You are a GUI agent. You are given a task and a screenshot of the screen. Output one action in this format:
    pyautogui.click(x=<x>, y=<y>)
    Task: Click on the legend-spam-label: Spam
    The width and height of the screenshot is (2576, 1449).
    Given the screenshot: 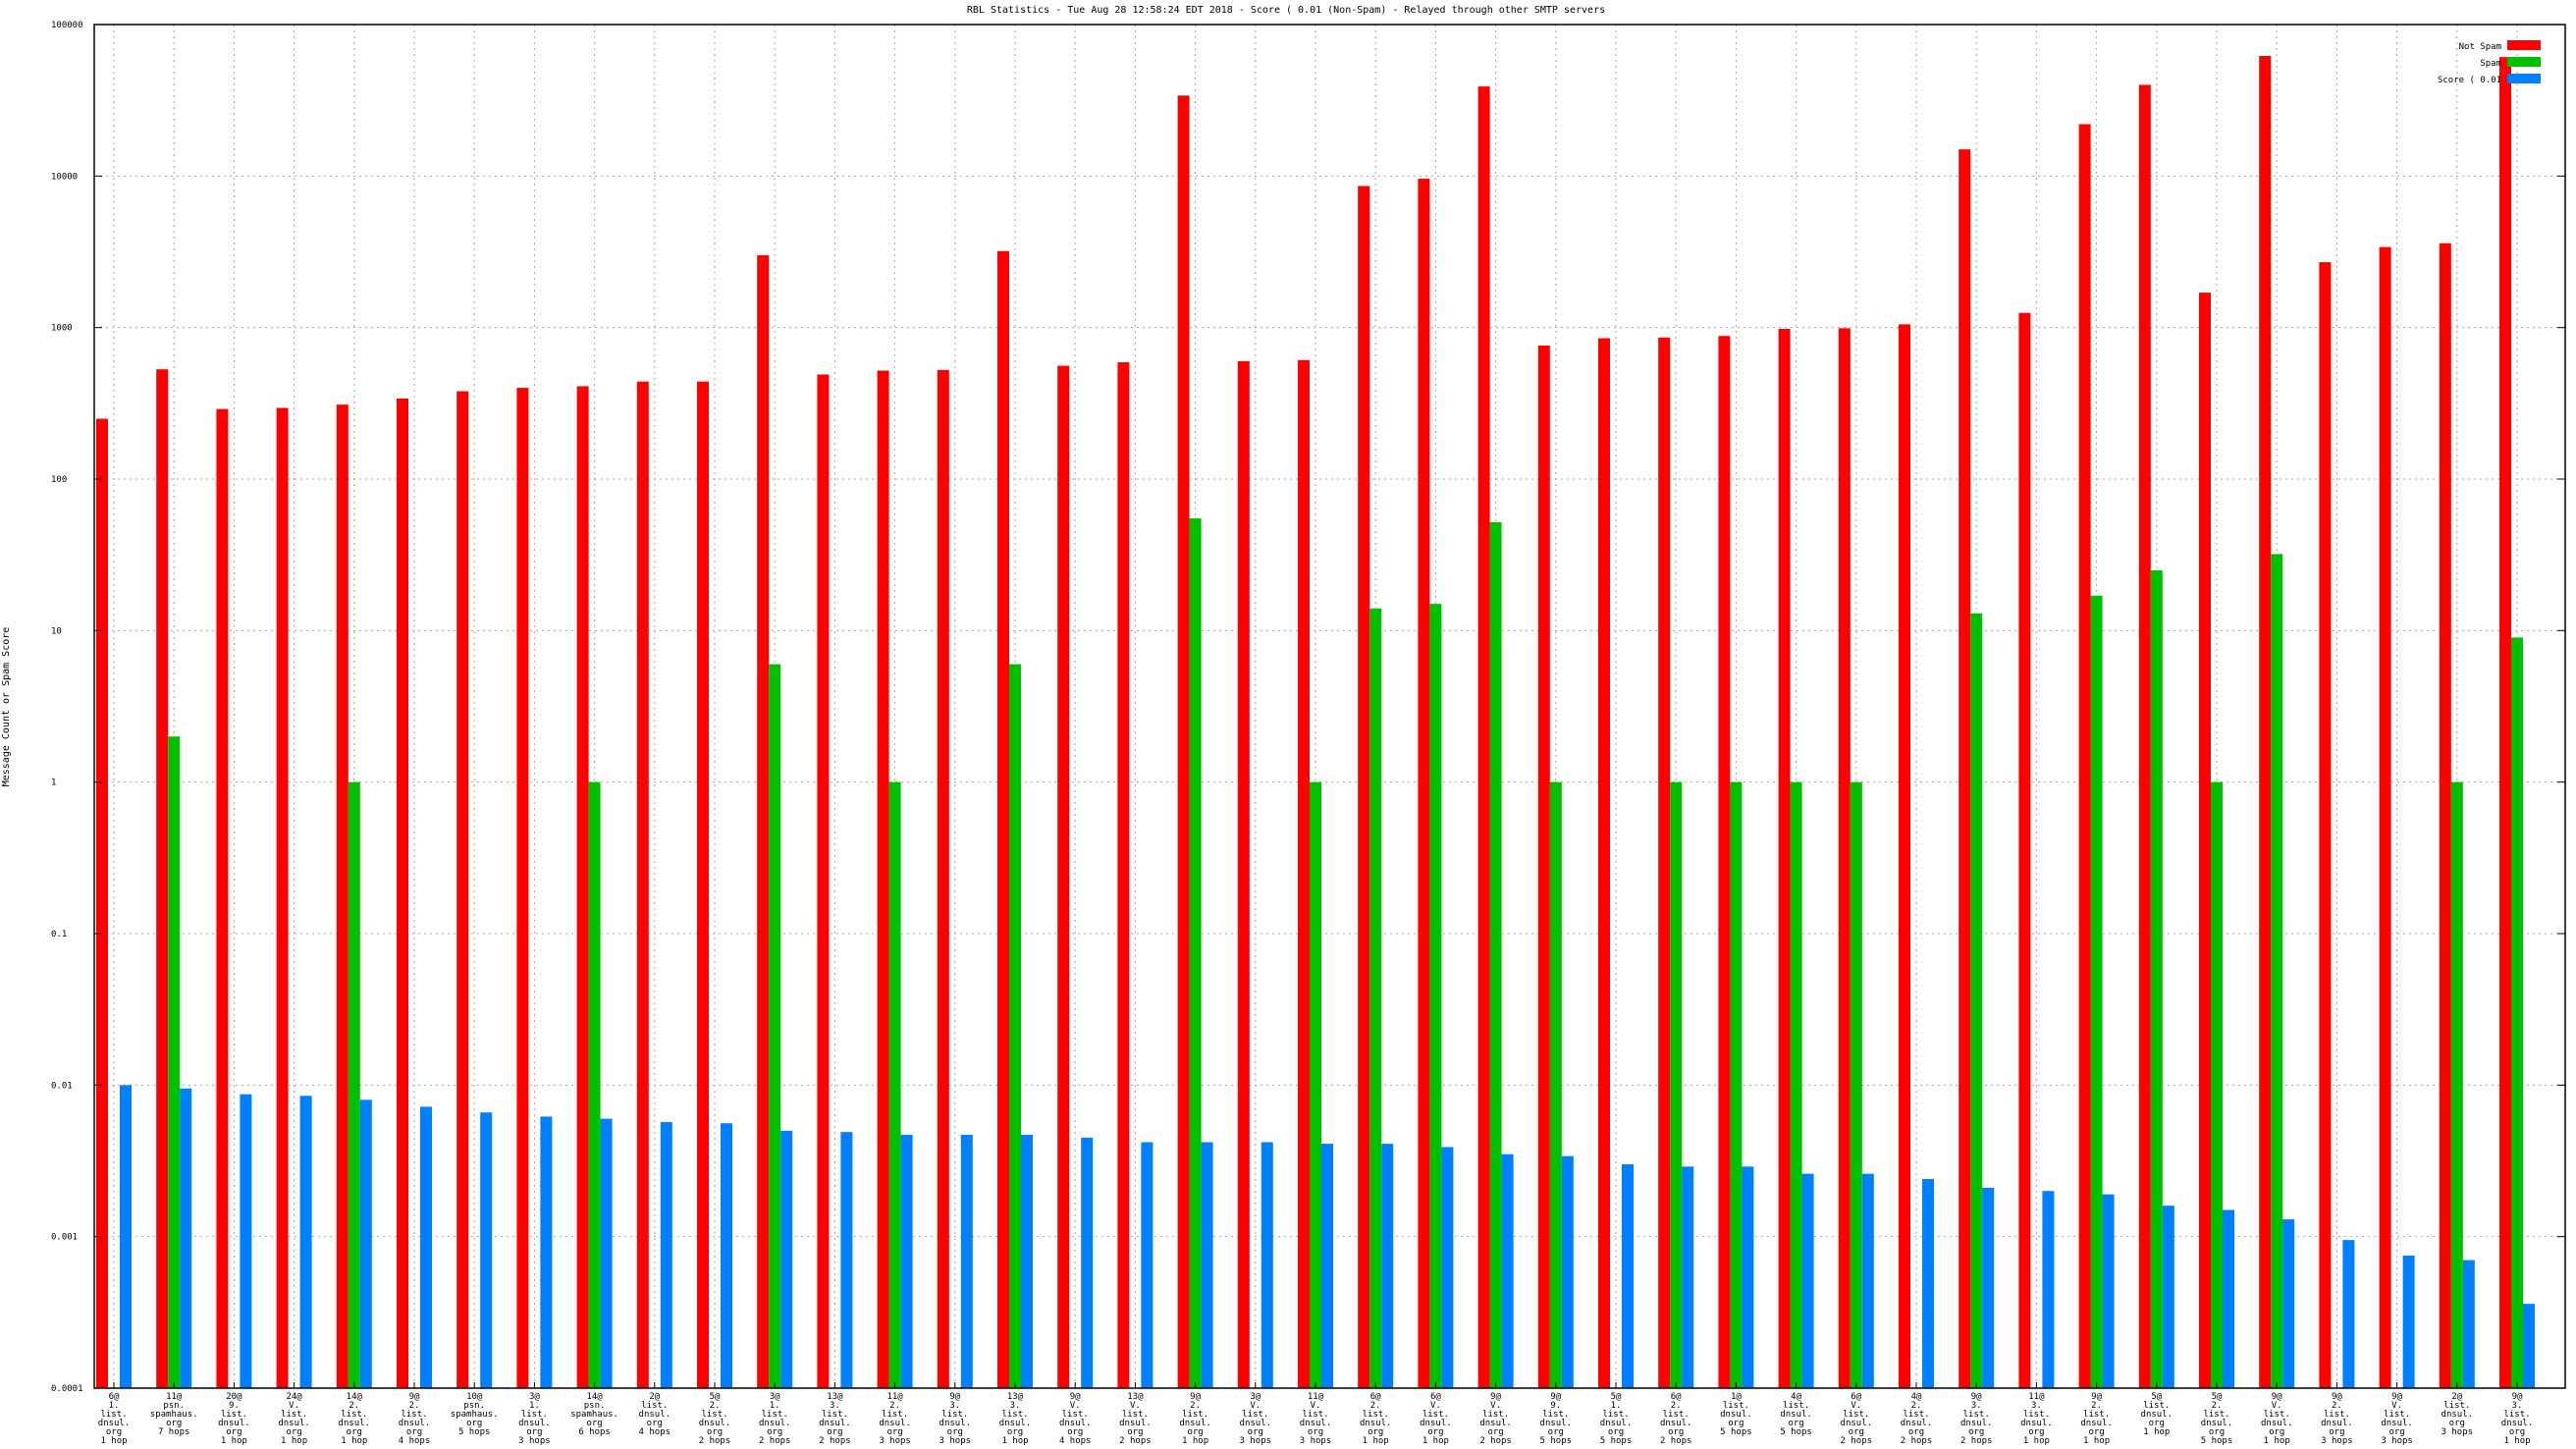 What is the action you would take?
    pyautogui.click(x=2490, y=64)
    